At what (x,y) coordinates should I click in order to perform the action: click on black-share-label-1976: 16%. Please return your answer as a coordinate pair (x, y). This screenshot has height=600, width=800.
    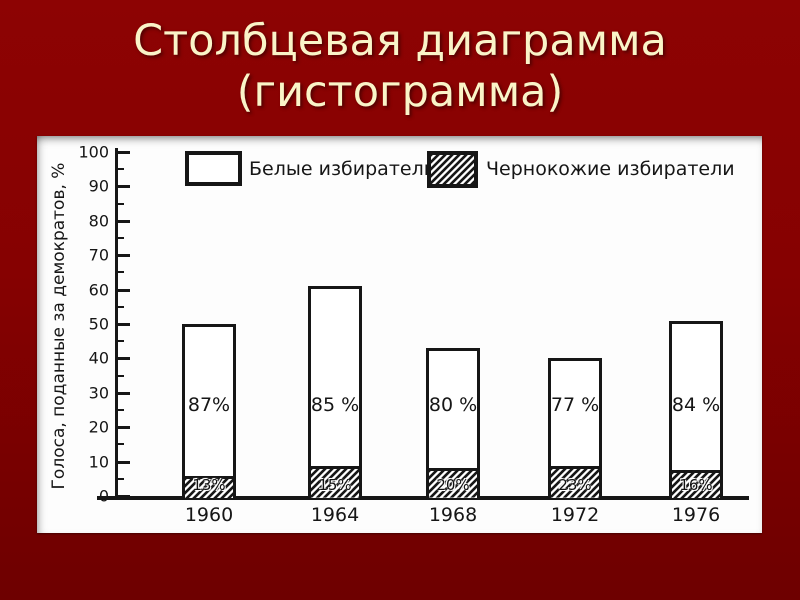
    Looking at the image, I should click on (696, 485).